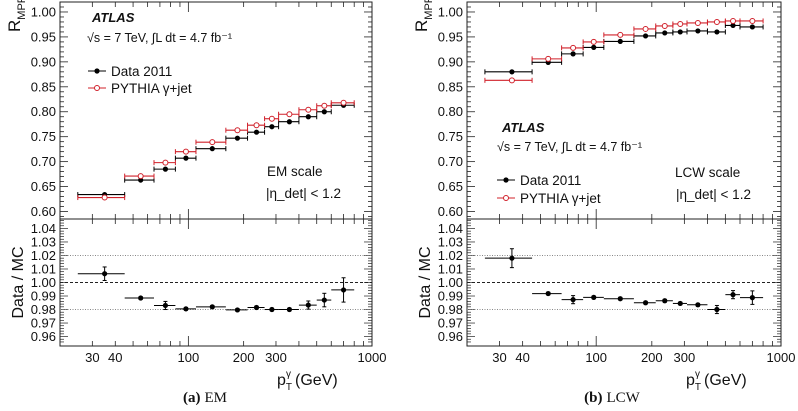  I want to click on x-axis-title: pTγ (GeV), so click(307, 381).